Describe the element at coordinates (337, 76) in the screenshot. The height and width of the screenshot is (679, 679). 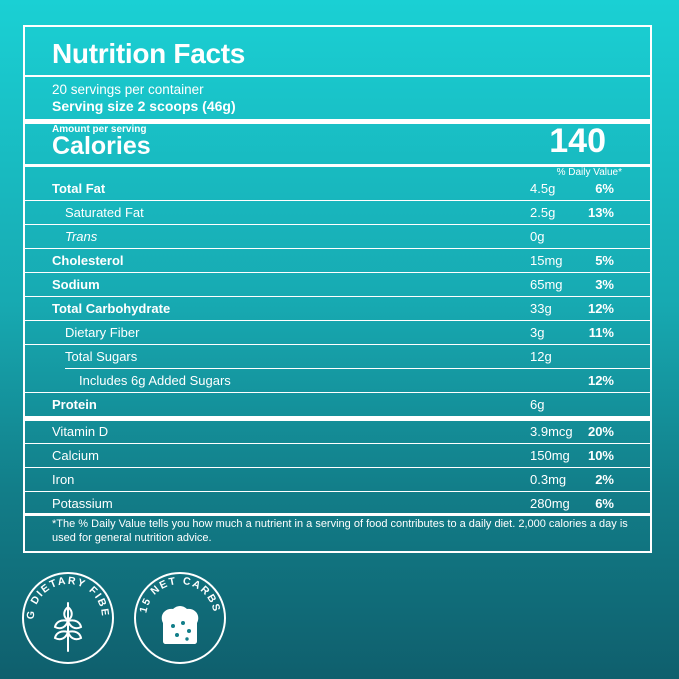
I see `divider` at that location.